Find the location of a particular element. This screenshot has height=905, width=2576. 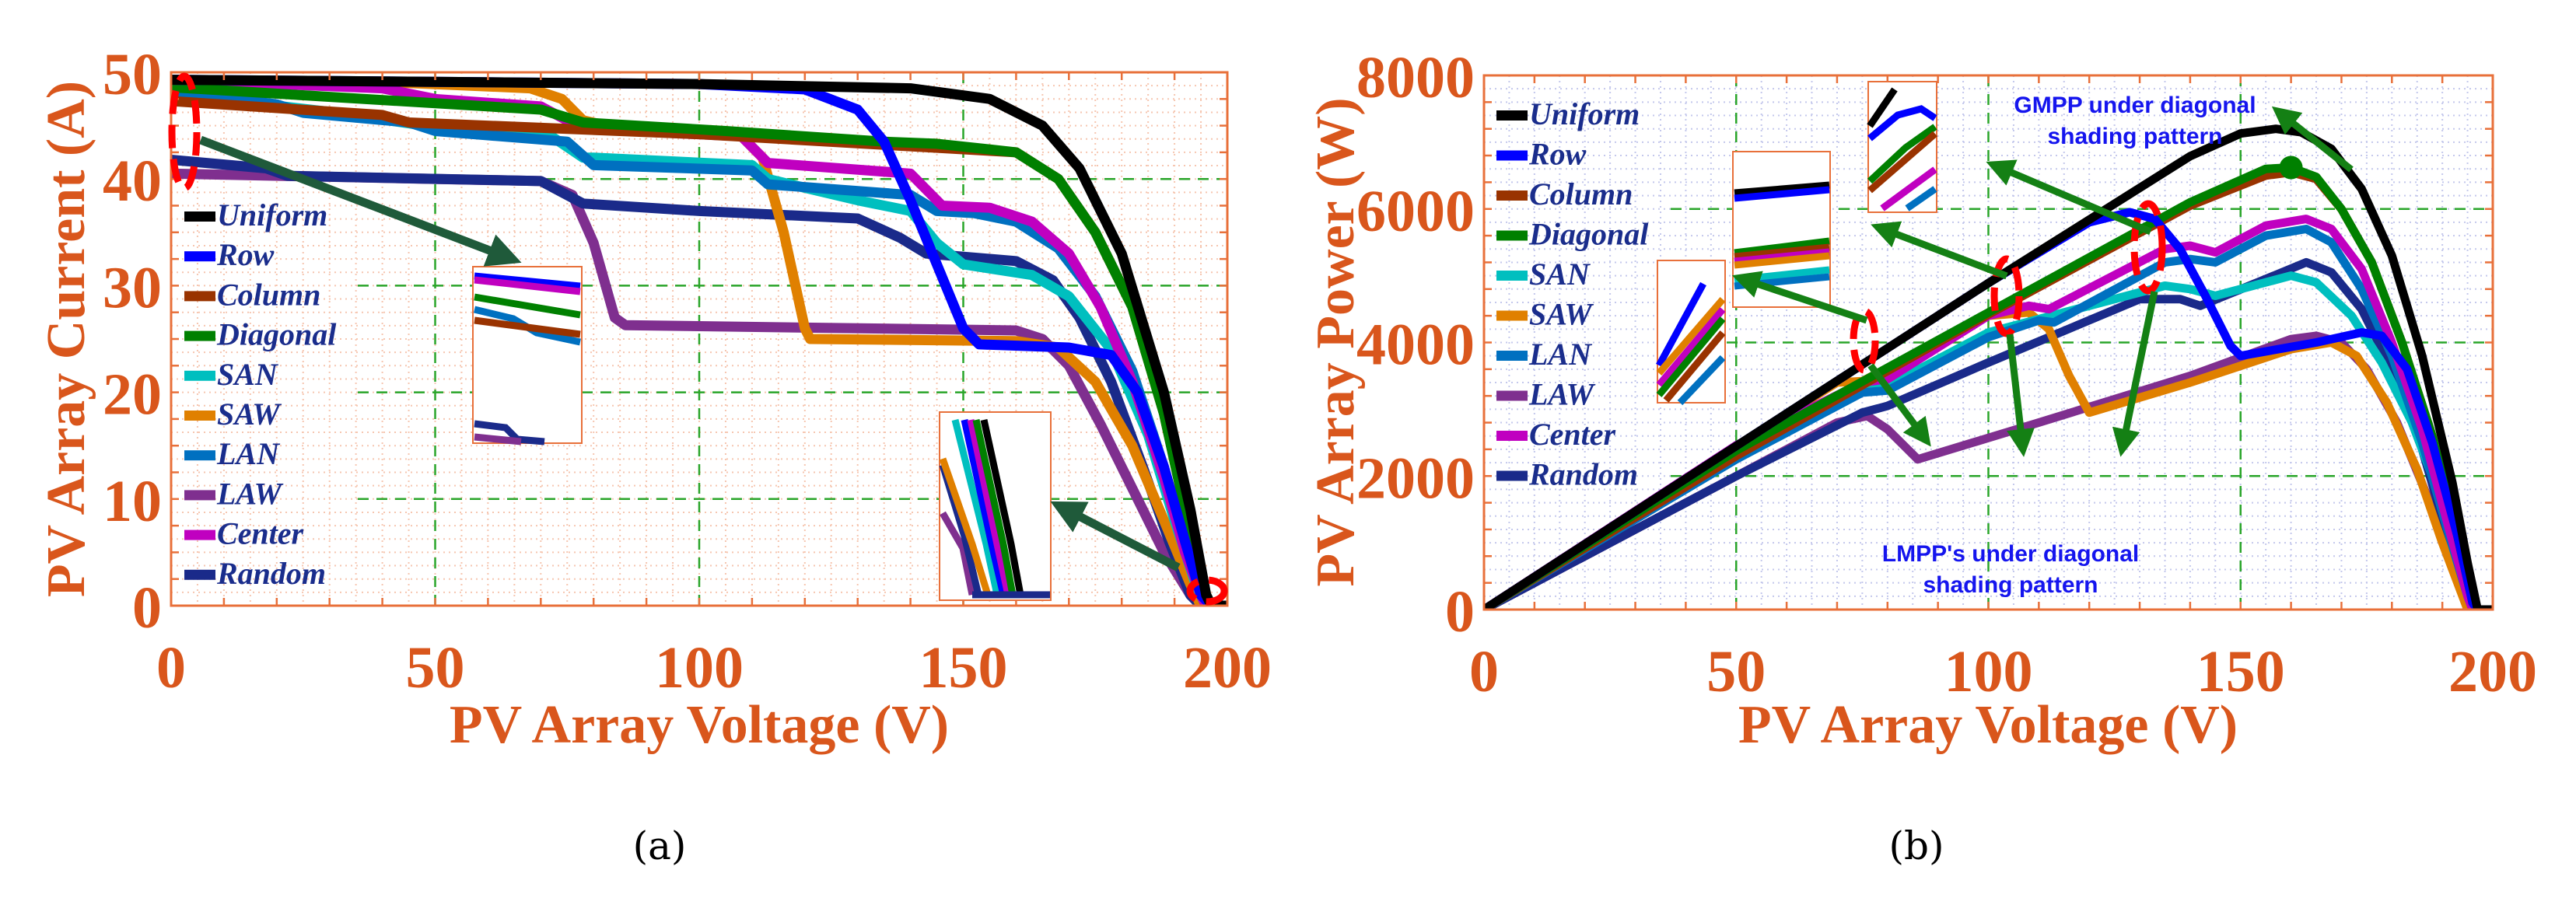

iv-chart-y-axis-title: PV Array Current (A) is located at coordinates (66, 339).